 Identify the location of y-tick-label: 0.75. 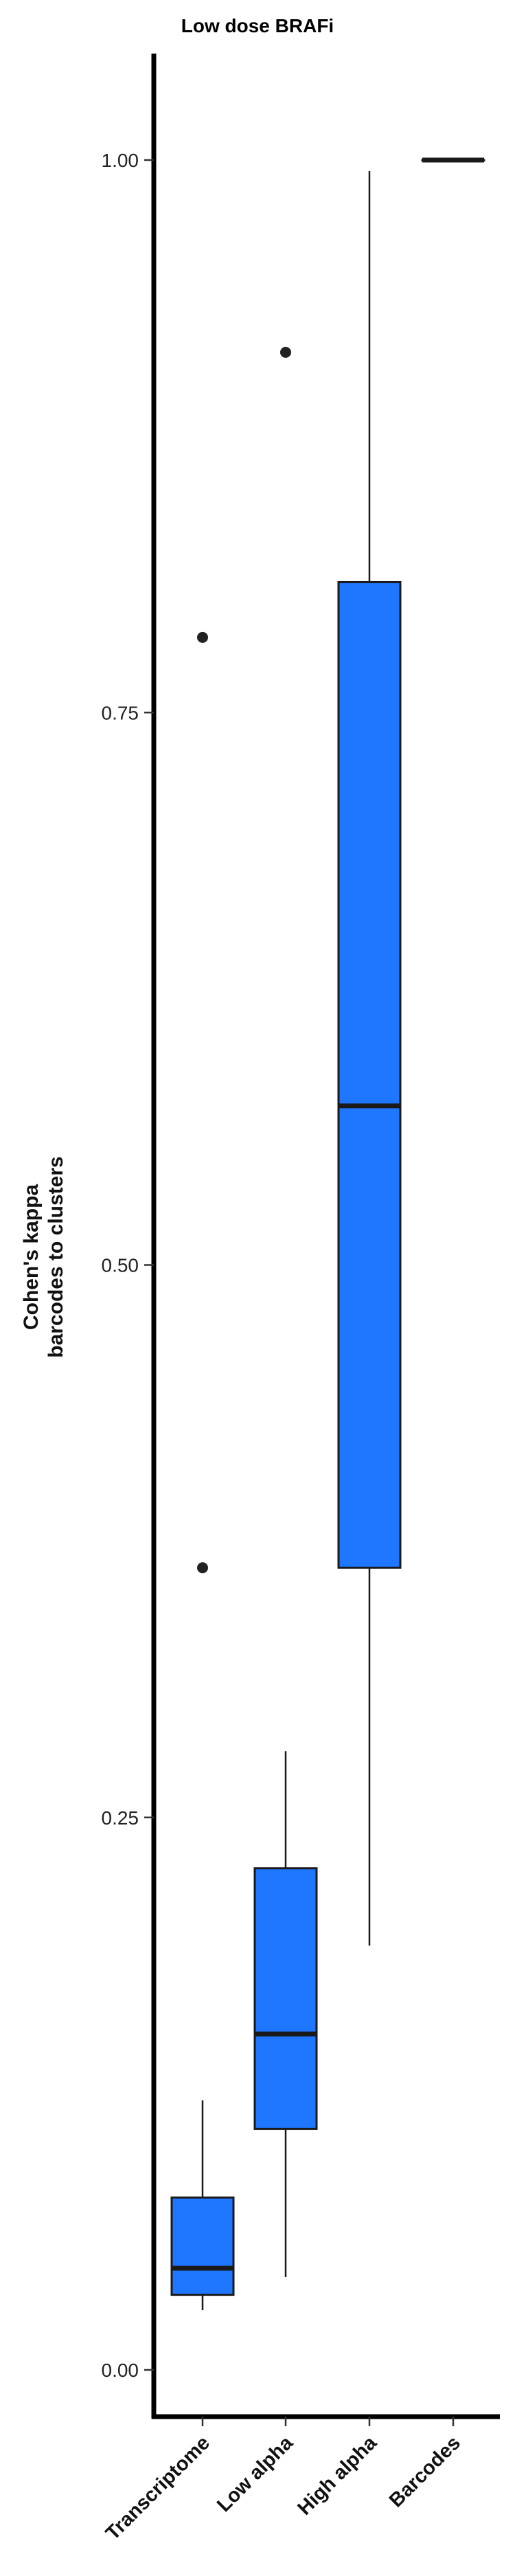
(120, 712).